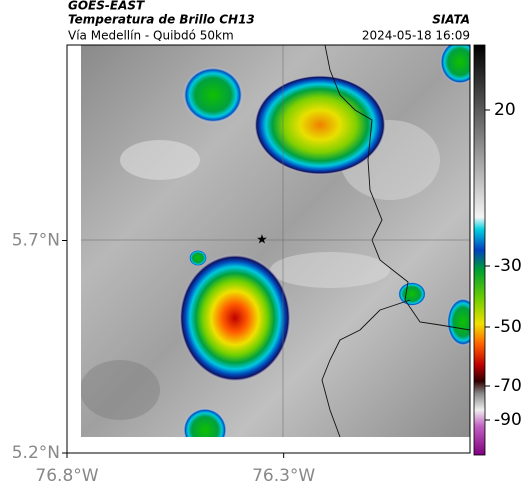 The width and height of the screenshot is (526, 491). I want to click on timestamp: 2024-05-18 16:09, so click(416, 36).